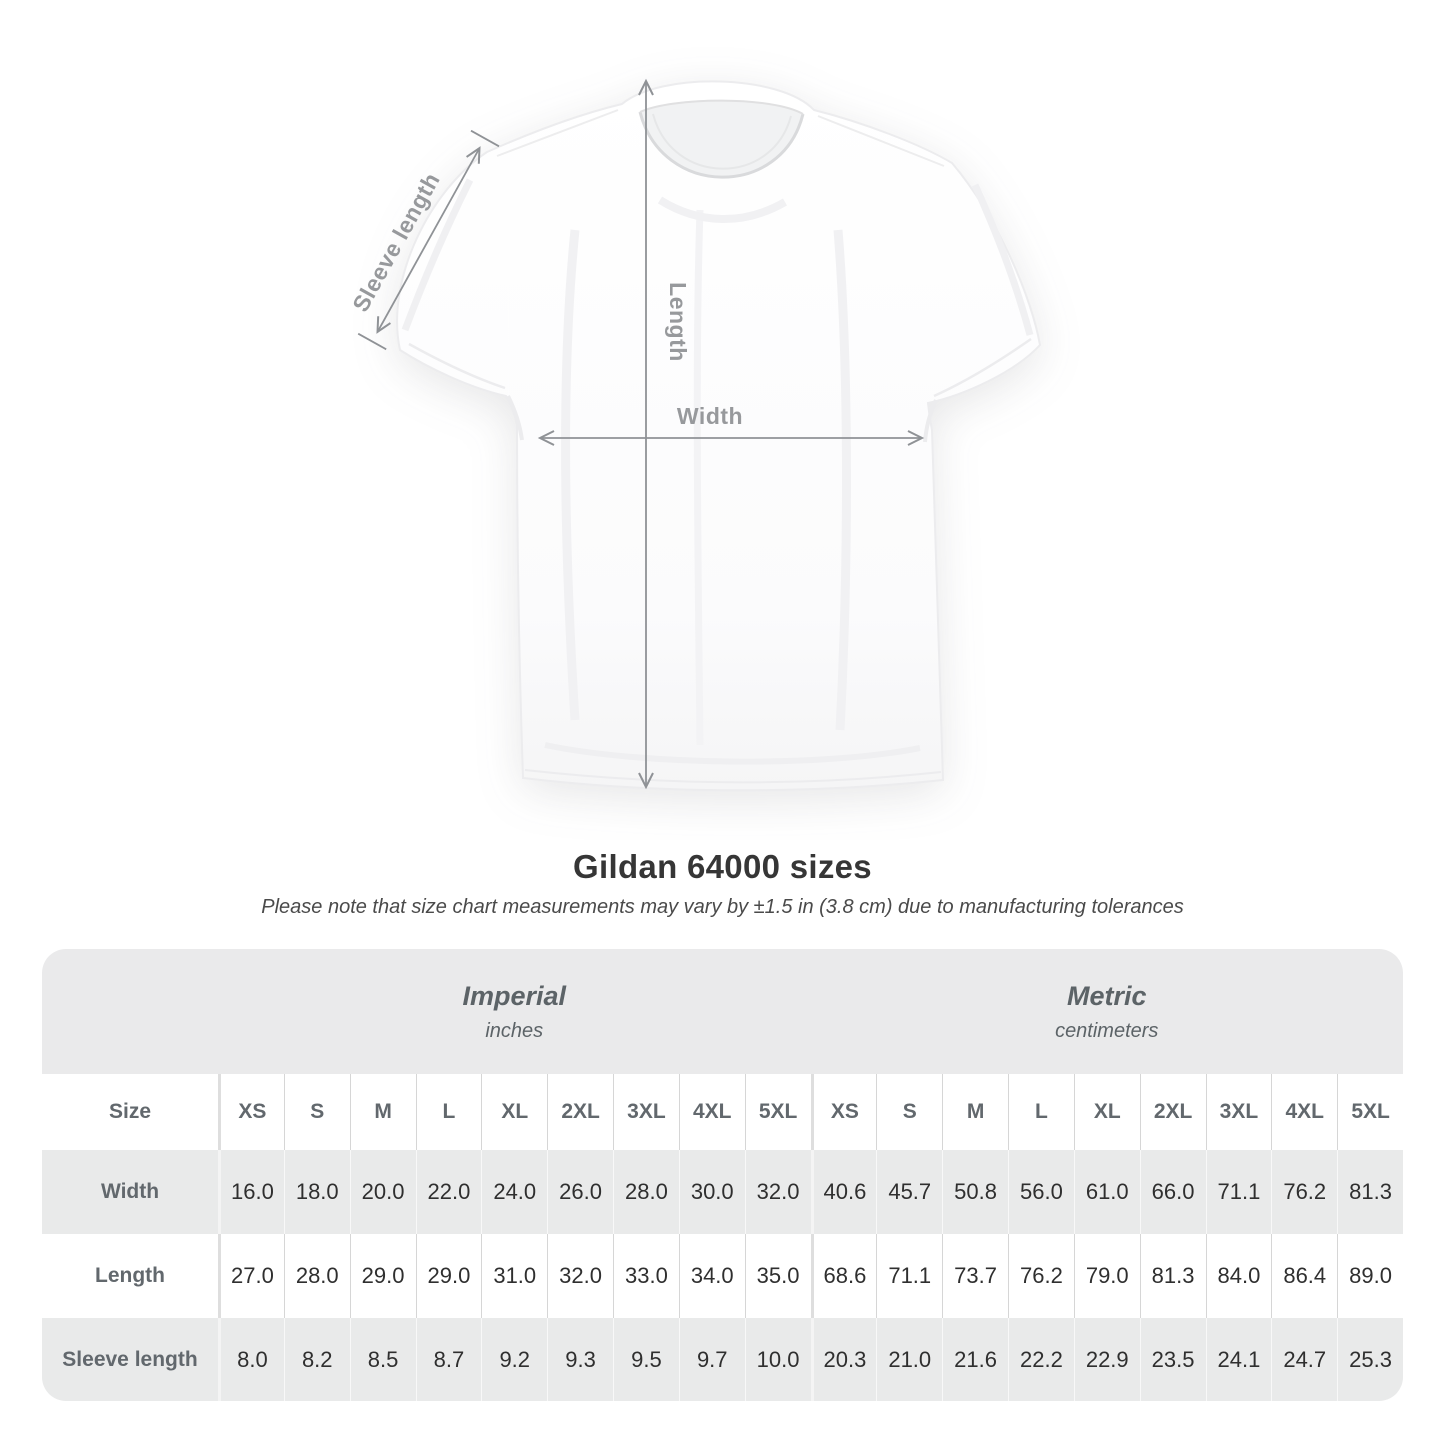  I want to click on length-label: Length, so click(678, 322).